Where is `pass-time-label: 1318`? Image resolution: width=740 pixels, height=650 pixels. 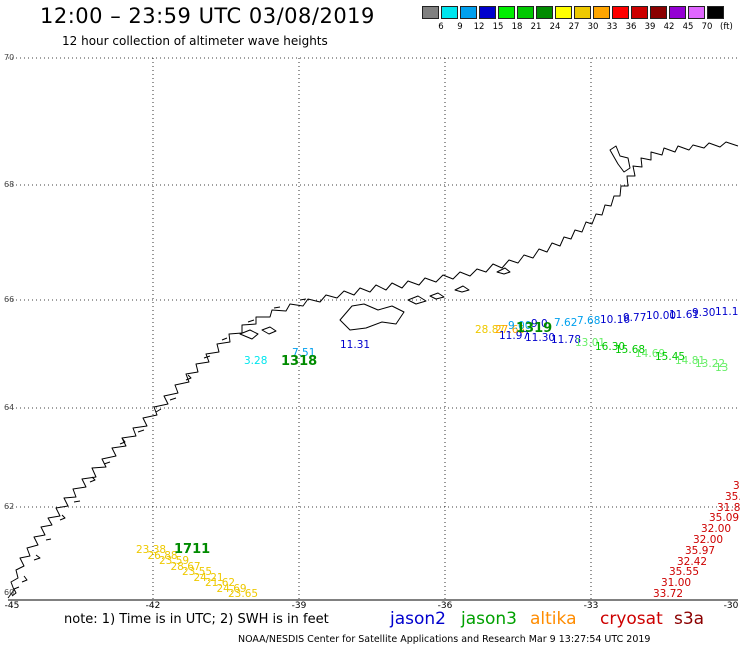
pass-time-label: 1318 is located at coordinates (299, 361).